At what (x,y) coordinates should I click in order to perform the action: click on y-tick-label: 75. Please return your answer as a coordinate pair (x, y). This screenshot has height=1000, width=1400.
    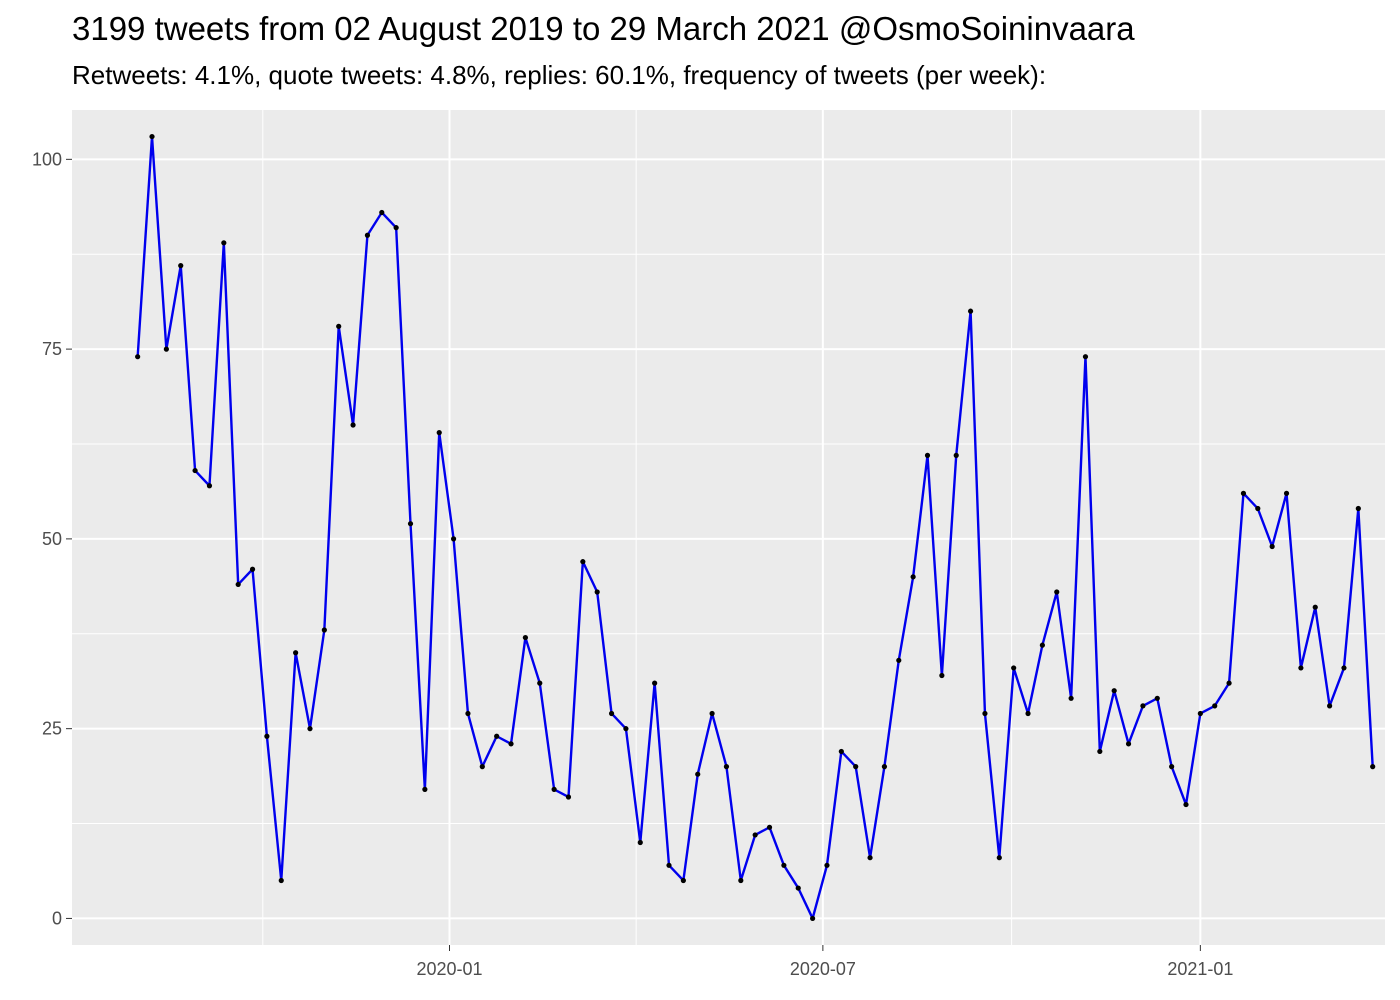
    Looking at the image, I should click on (52, 349).